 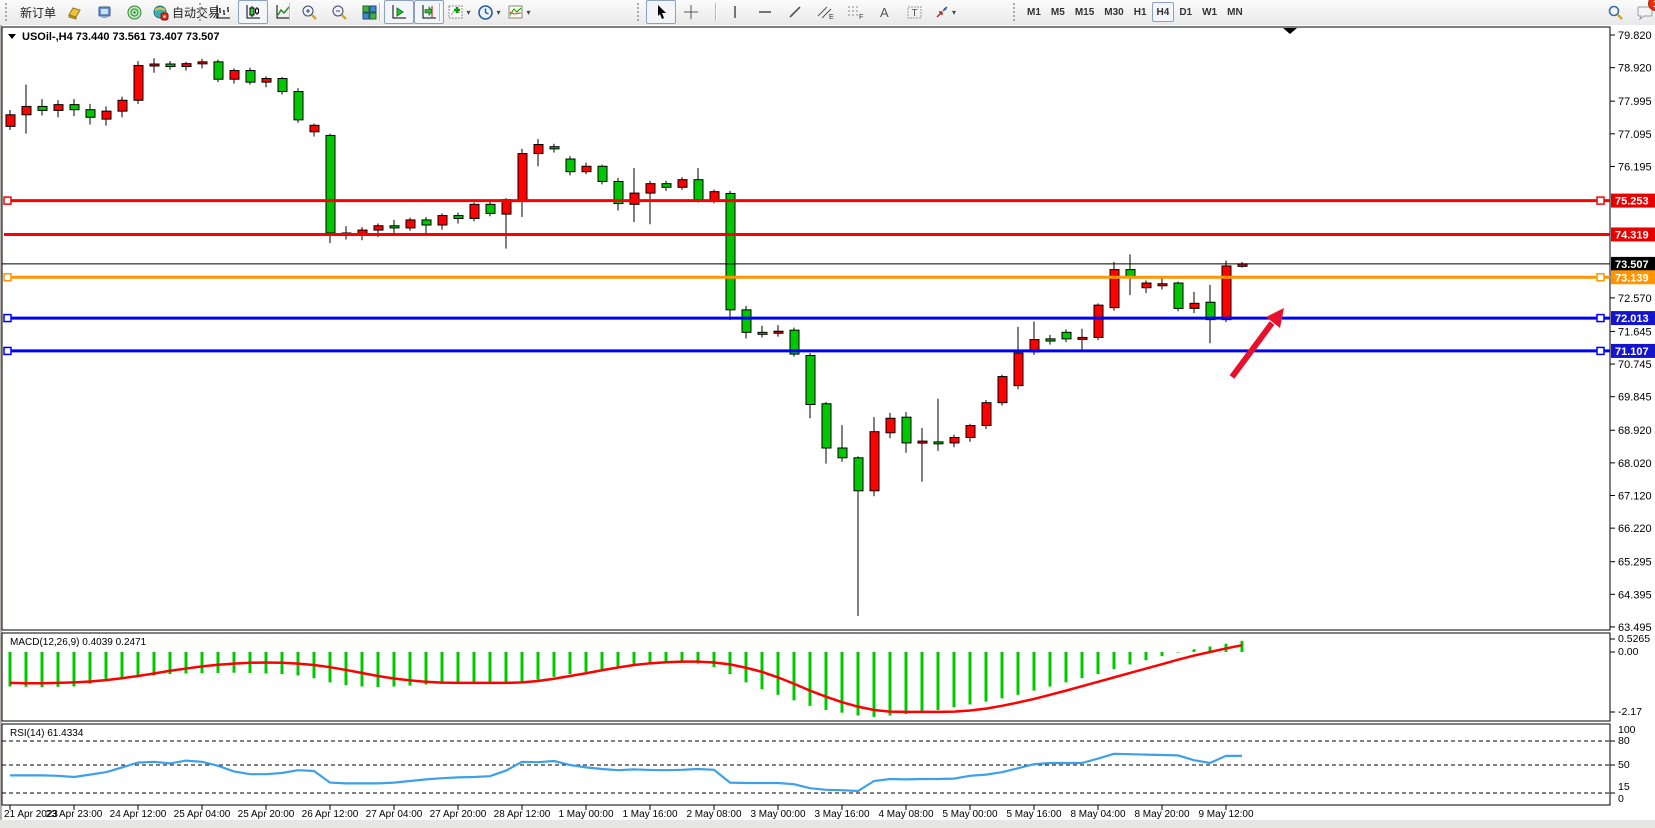 What do you see at coordinates (489, 12) in the screenshot?
I see `periods-button: ▾` at bounding box center [489, 12].